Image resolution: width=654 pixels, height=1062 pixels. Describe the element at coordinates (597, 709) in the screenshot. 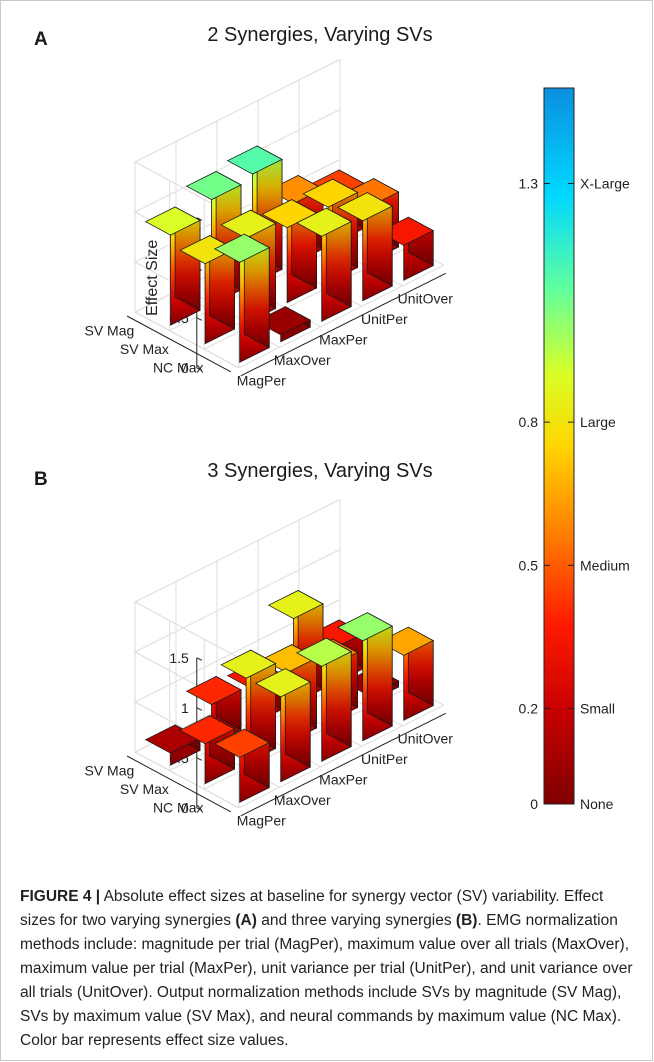

I see `colorbar-label-1: Small` at that location.